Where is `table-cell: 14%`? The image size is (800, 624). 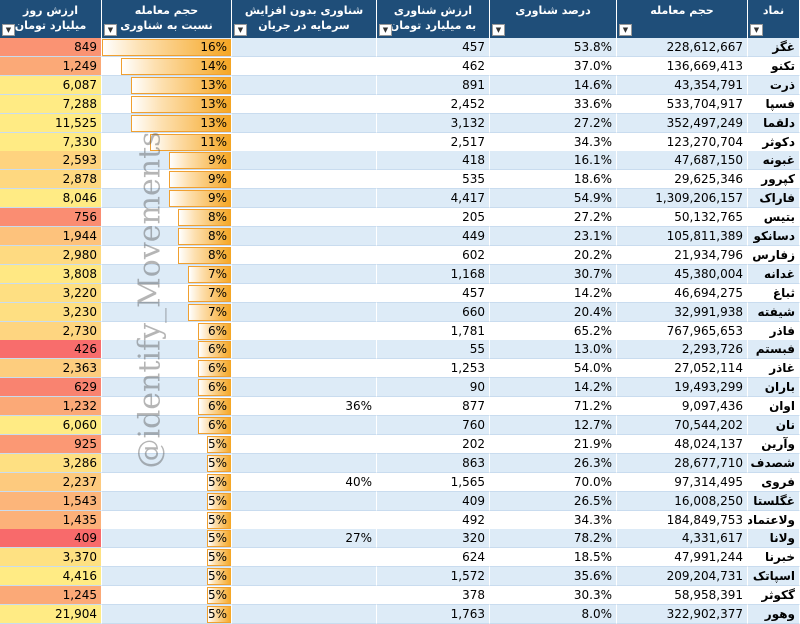 table-cell: 14% is located at coordinates (167, 66).